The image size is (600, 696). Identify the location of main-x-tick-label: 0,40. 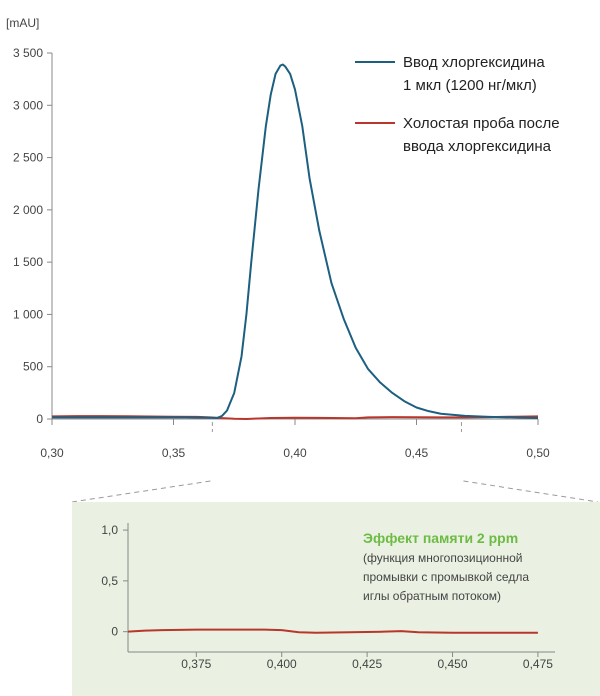
(295, 453).